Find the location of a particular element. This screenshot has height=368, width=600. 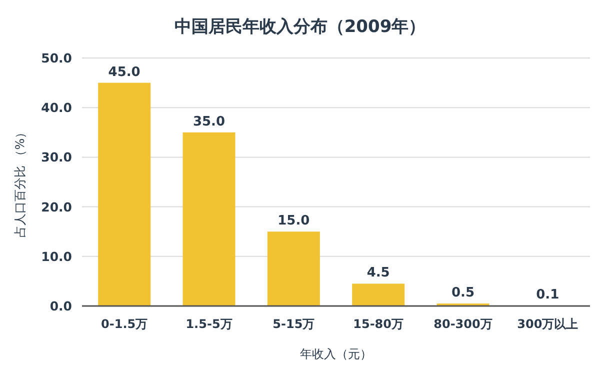

data-label: 0.5 is located at coordinates (463, 293).